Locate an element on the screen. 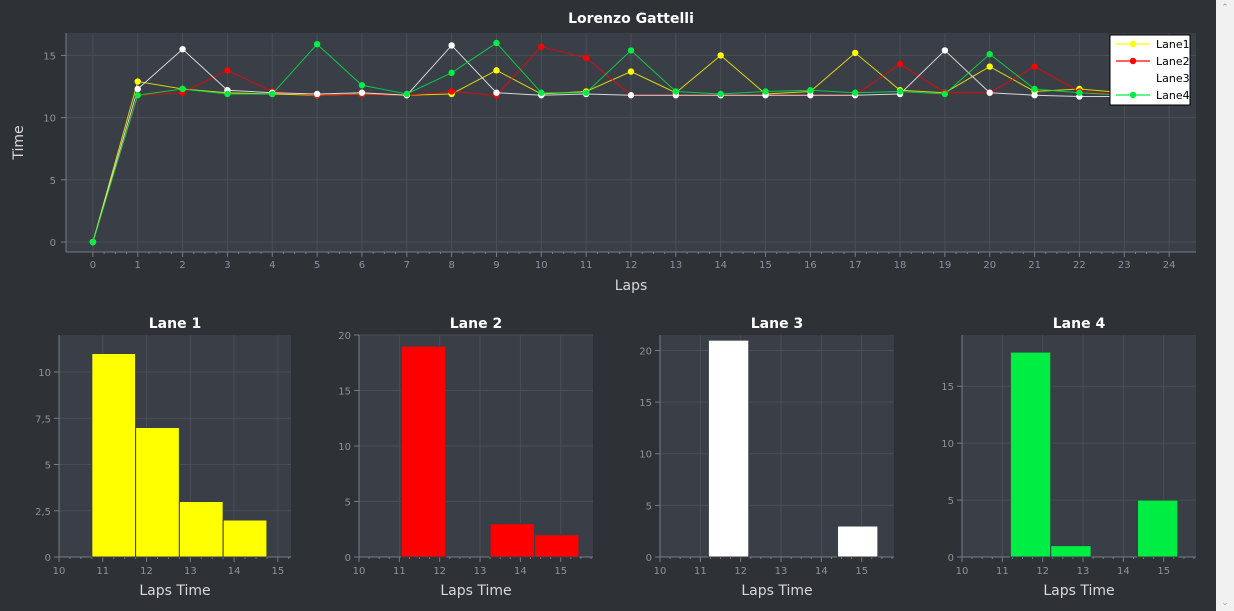 This screenshot has width=1234, height=611. x-tick-label: 4 is located at coordinates (272, 265).